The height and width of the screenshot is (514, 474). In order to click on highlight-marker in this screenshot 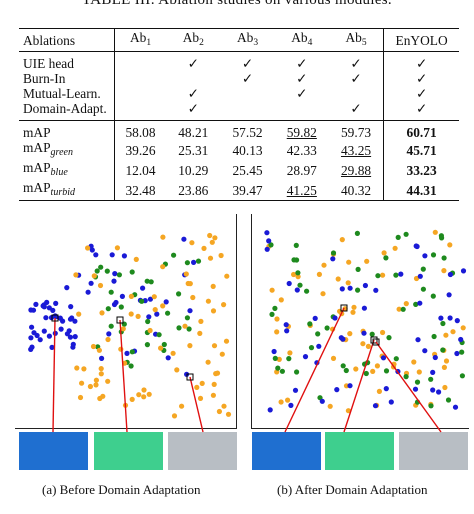, I will do `click(376, 342)`.